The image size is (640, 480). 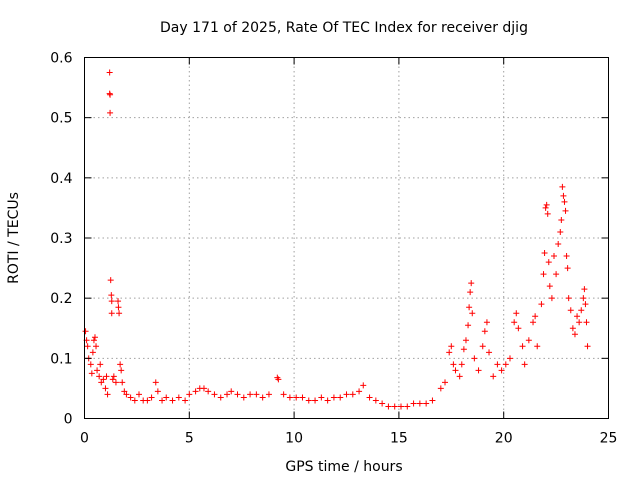 I want to click on y-tick-label: 0, so click(x=68, y=420).